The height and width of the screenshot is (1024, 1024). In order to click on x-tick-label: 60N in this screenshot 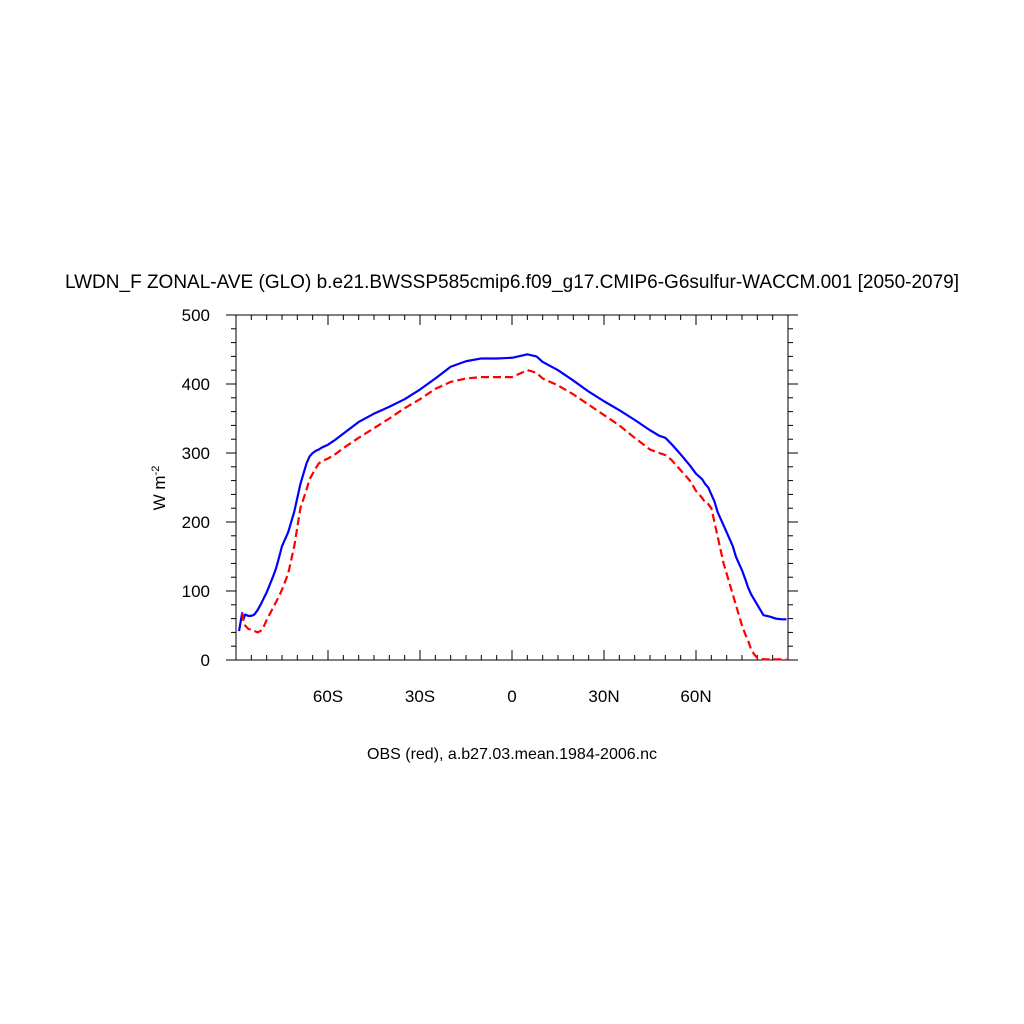, I will do `click(695, 696)`.